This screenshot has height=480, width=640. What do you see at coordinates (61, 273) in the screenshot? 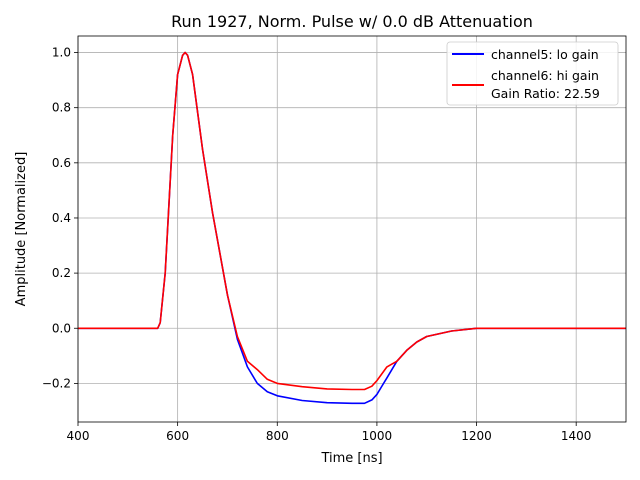
I see `y-tick-label: 0.2` at bounding box center [61, 273].